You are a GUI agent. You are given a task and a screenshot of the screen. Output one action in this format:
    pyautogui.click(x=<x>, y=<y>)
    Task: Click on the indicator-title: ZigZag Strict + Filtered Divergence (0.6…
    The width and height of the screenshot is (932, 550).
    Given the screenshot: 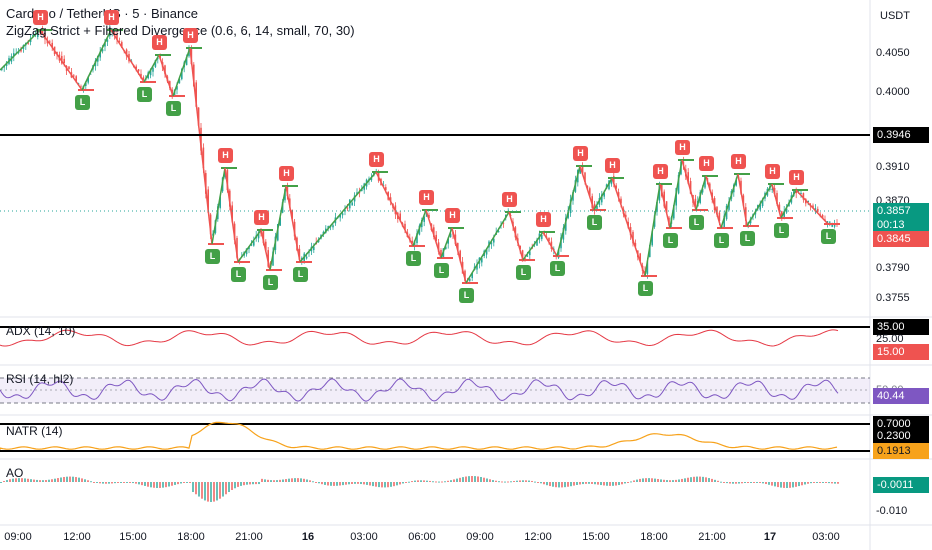 What is the action you would take?
    pyautogui.click(x=180, y=30)
    